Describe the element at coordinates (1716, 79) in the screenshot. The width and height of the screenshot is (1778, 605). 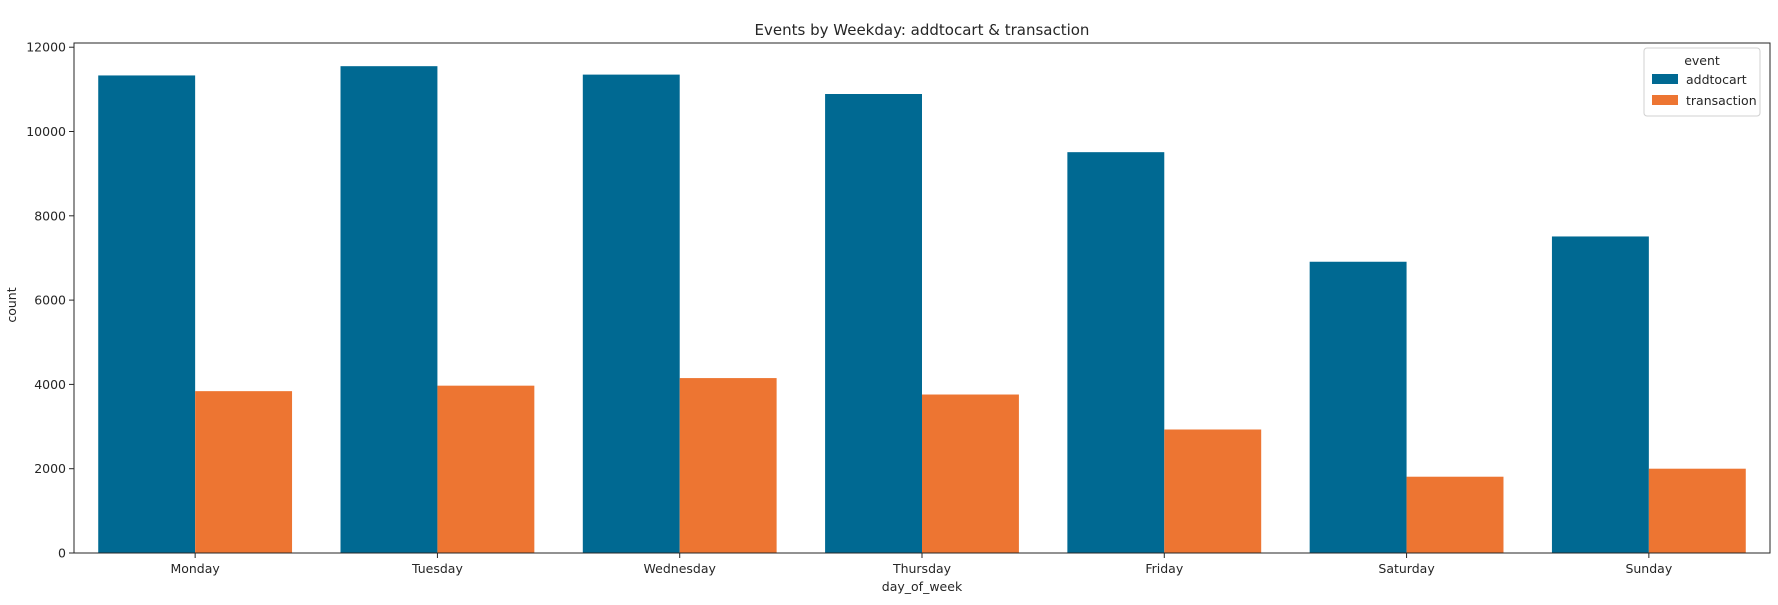
I see `legend-label-addtocart: addtocart` at that location.